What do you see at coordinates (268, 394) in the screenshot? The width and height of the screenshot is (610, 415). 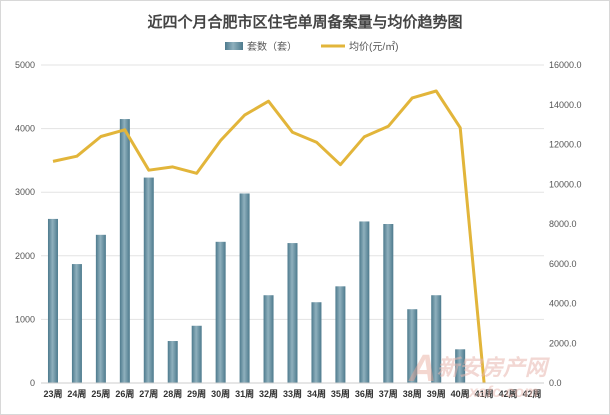 I see `x-tick-label: 32周` at bounding box center [268, 394].